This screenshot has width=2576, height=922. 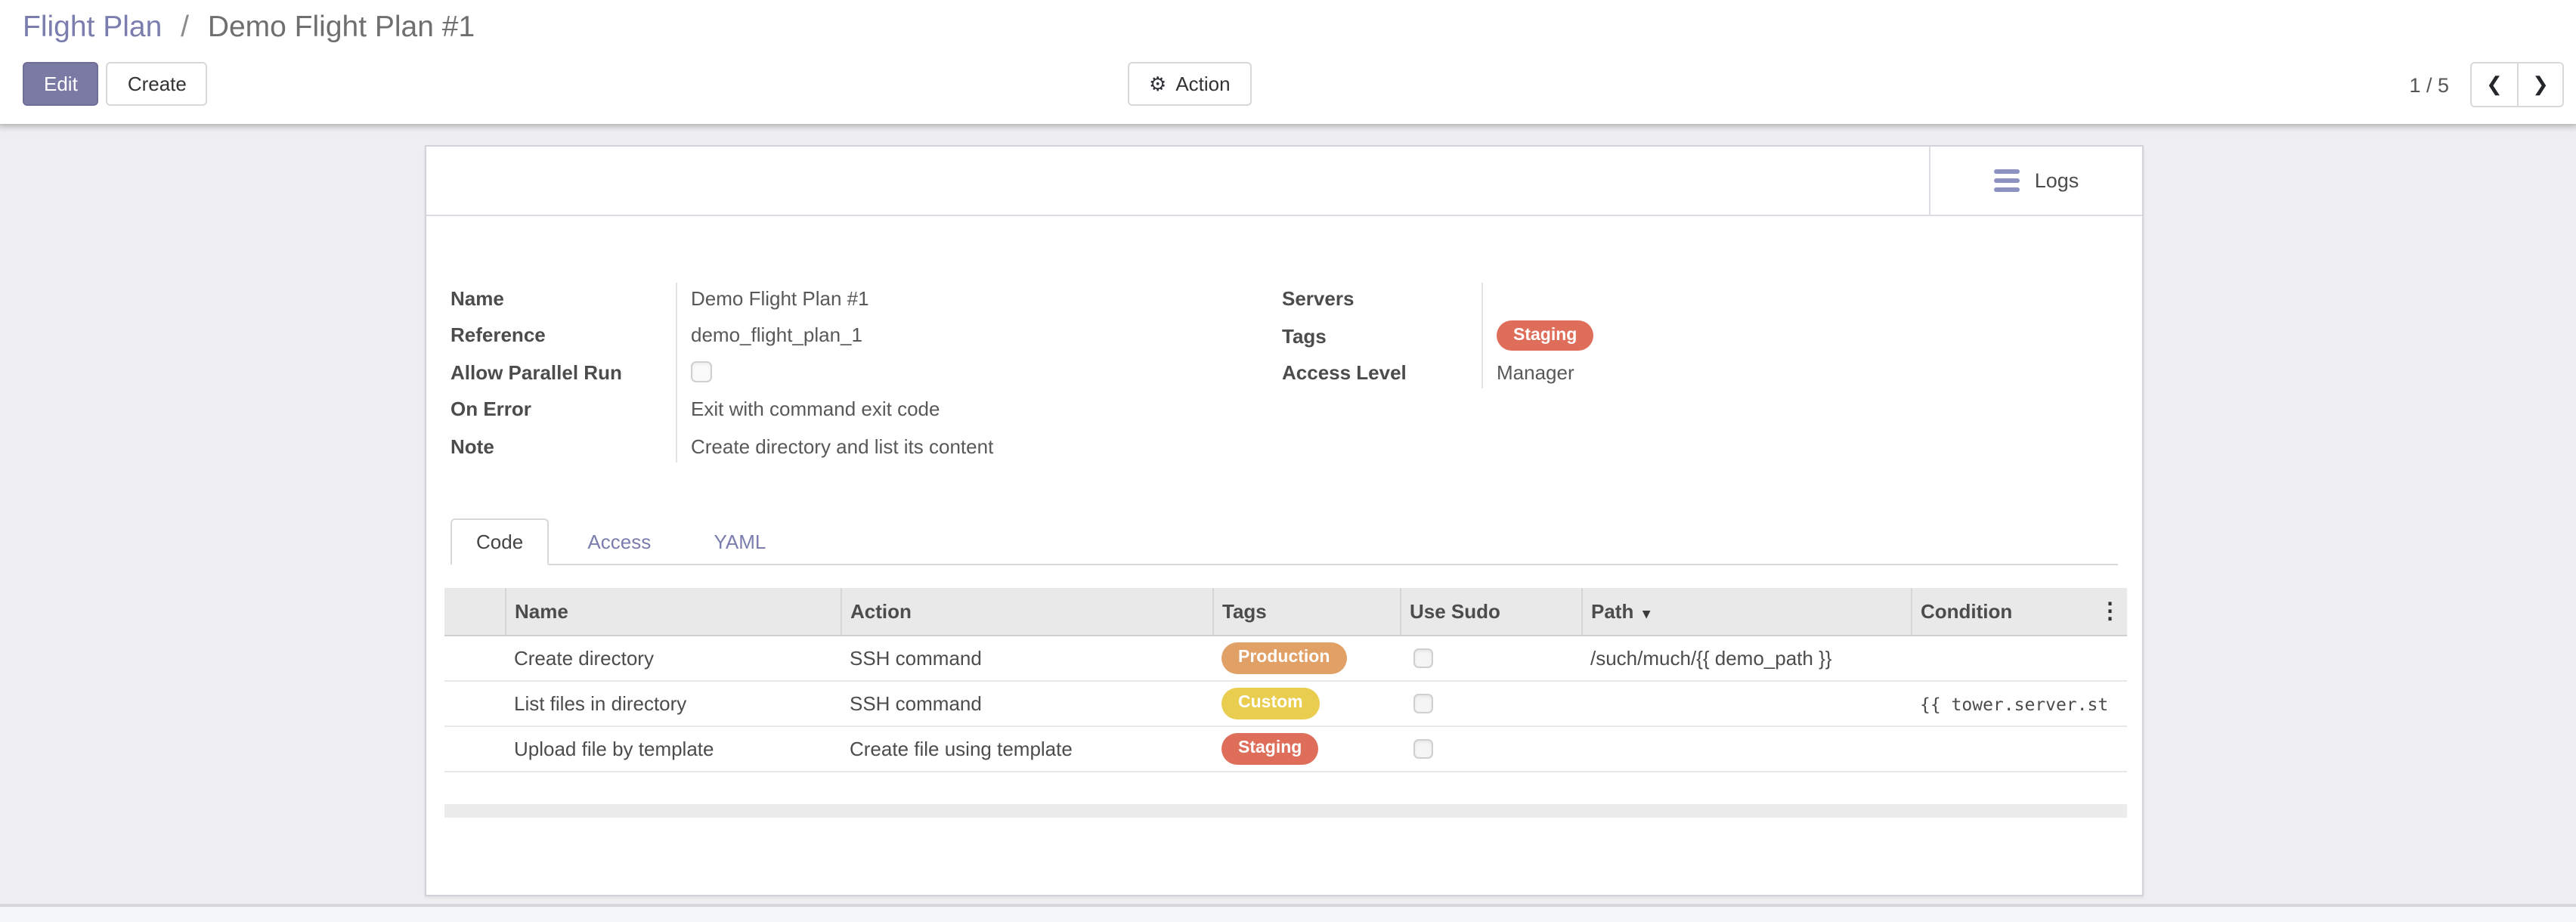 What do you see at coordinates (673, 704) in the screenshot?
I see `row-name-cell: List files in directory` at bounding box center [673, 704].